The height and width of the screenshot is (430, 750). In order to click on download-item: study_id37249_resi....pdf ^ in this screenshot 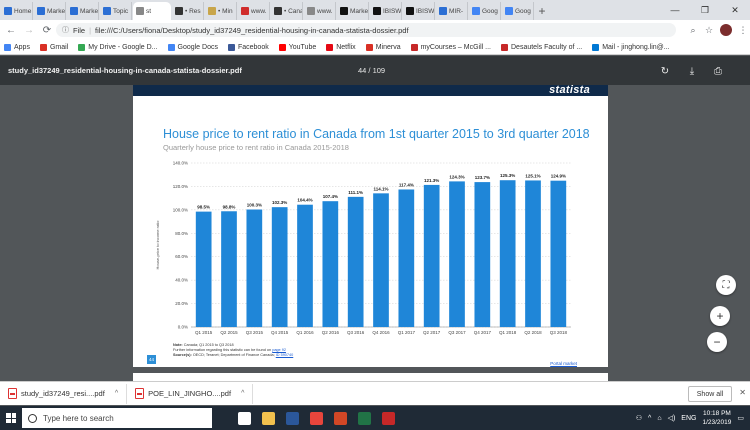, I will do `click(64, 393)`.